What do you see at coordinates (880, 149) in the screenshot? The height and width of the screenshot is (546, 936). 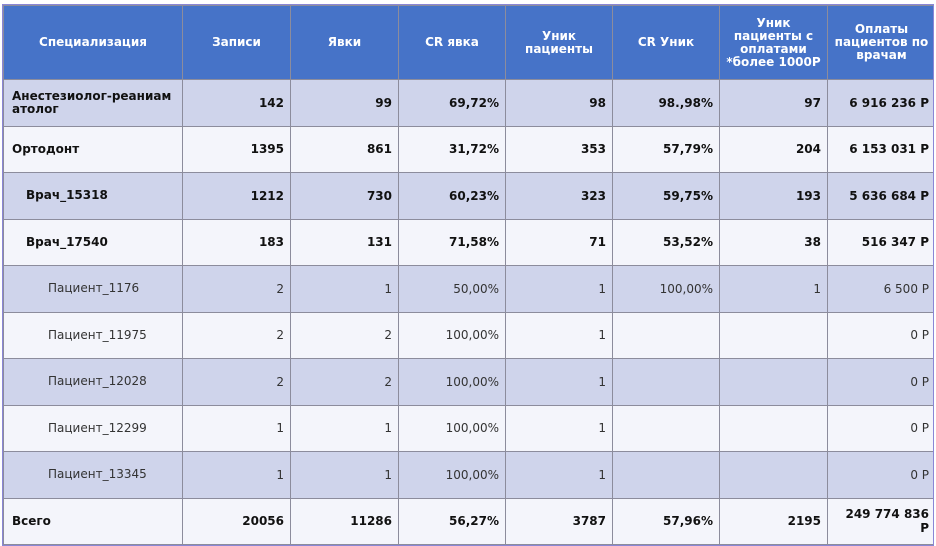 I see `table-cell: 6 153 031 Р` at bounding box center [880, 149].